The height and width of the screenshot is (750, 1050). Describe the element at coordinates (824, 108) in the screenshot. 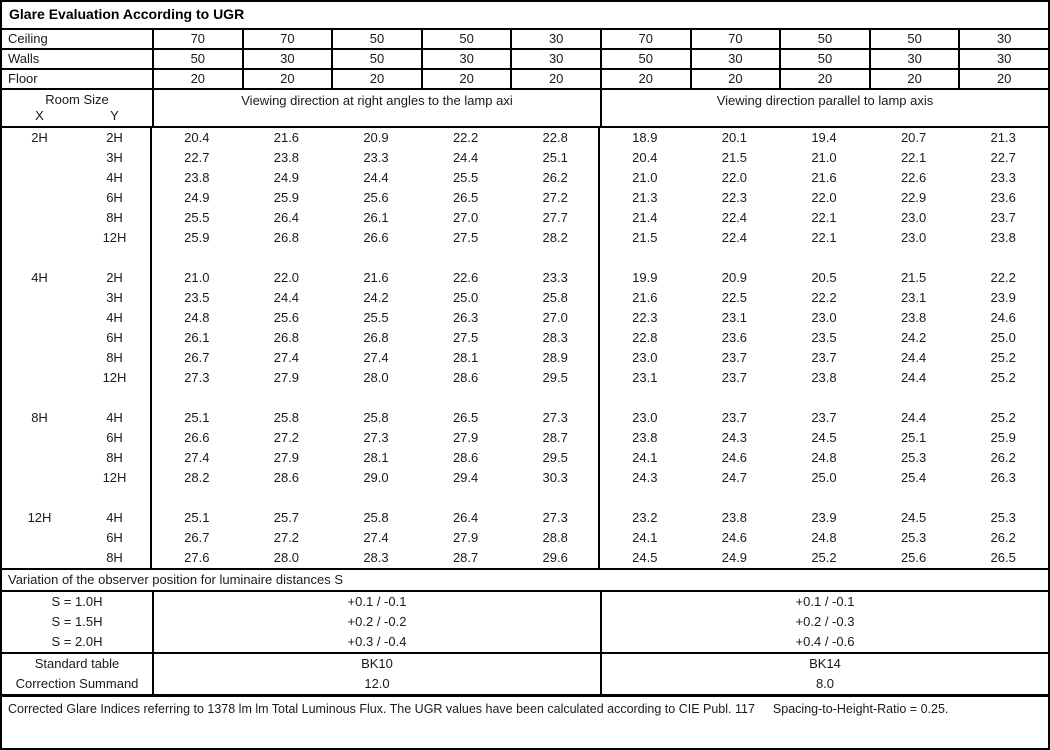

I see `group-header-parallel: Viewing direction parallel to lamp axis` at that location.